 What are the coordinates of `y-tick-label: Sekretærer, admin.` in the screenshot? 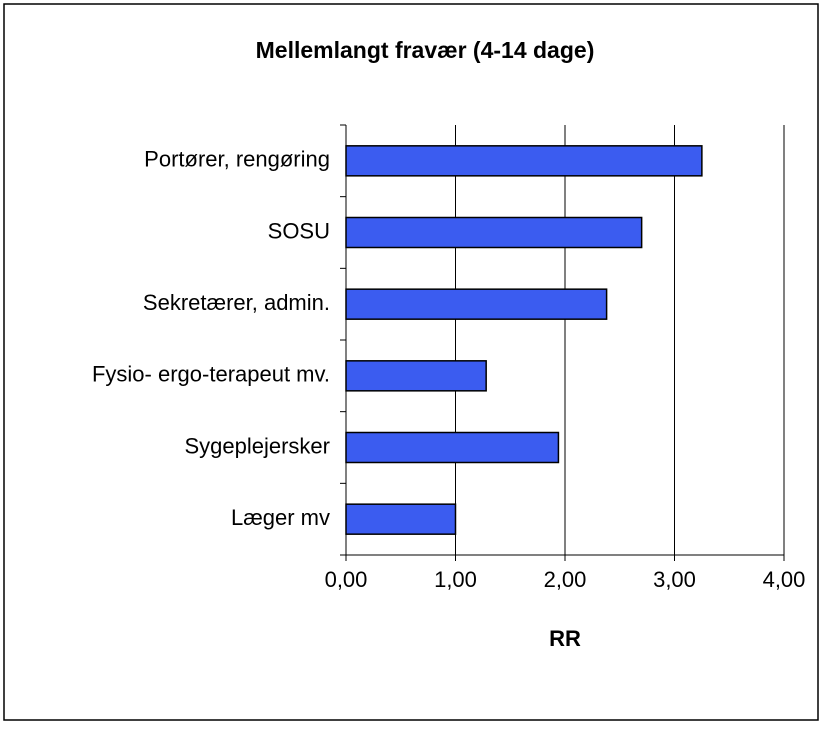 It's located at (236, 302).